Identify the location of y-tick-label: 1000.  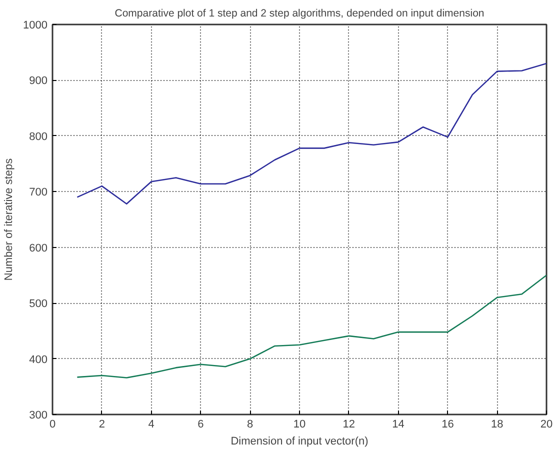
(35, 26).